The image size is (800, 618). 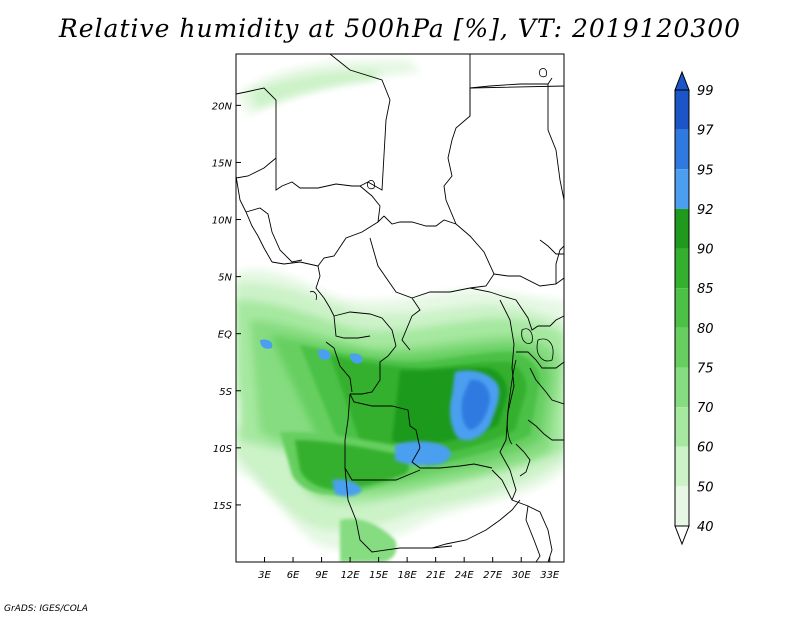 What do you see at coordinates (225, 392) in the screenshot?
I see `y-tick-label: 5S` at bounding box center [225, 392].